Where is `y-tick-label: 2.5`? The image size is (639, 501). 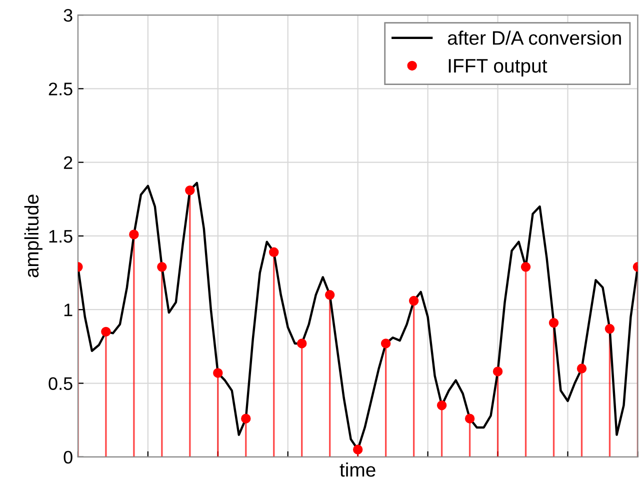 y-tick-label: 2.5 is located at coordinates (60, 89).